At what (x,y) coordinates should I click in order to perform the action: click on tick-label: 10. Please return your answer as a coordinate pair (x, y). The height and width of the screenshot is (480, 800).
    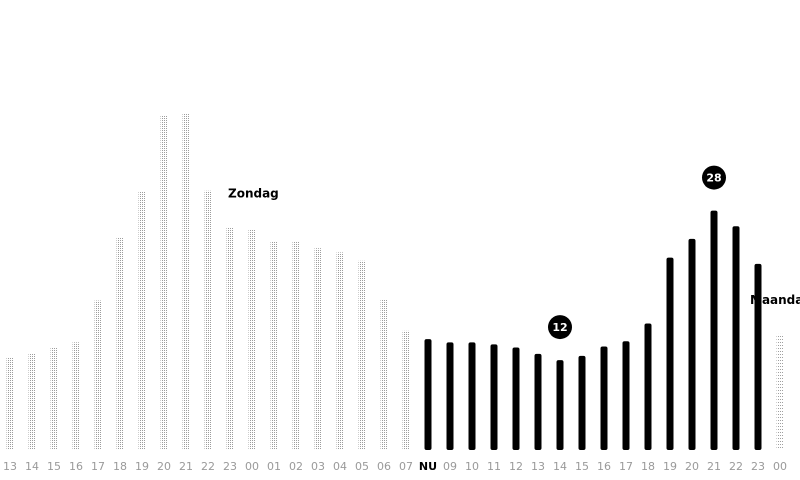
    Looking at the image, I should click on (472, 466).